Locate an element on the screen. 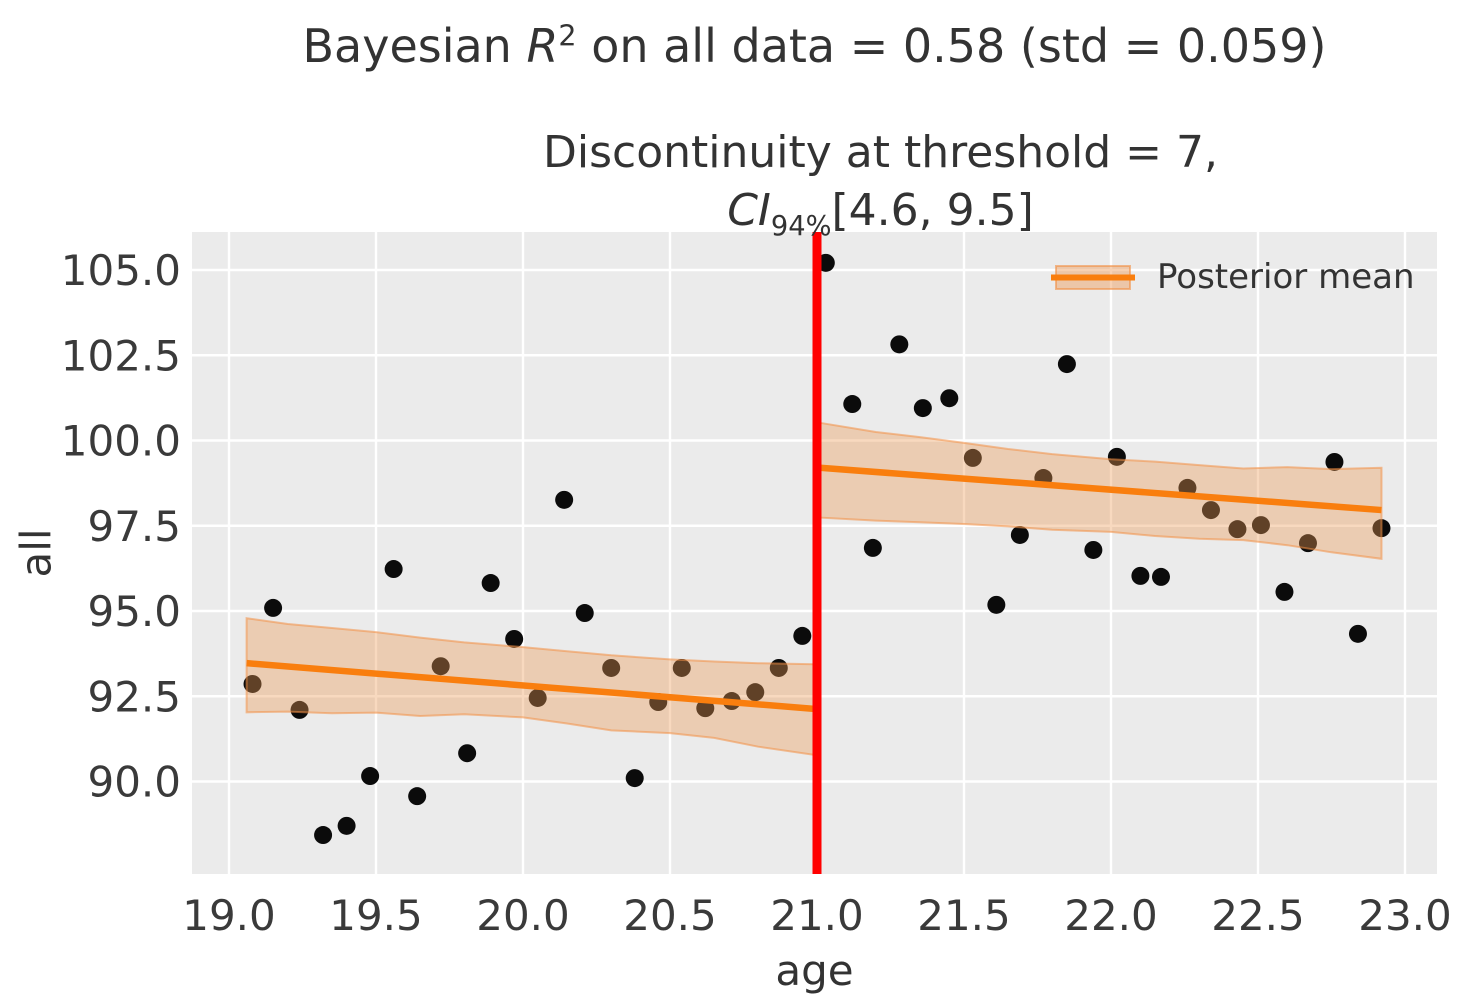  figure-title-math-var: R is located at coordinates (542, 46).